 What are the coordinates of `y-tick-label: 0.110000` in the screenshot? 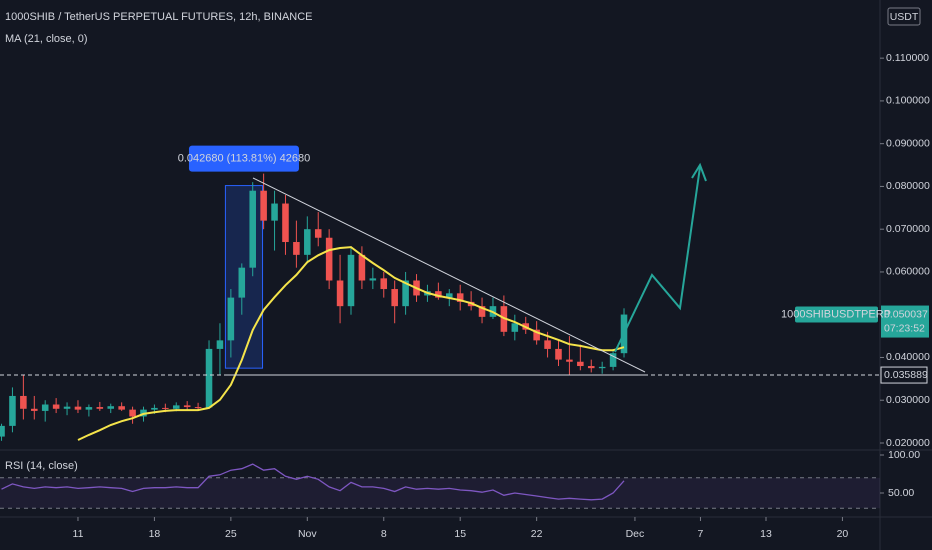 It's located at (907, 58).